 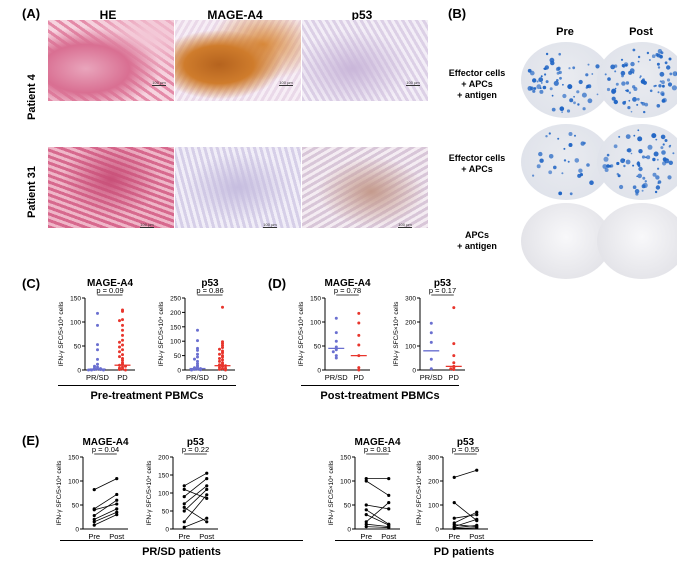 I want to click on y-tick-label: 50, so click(x=348, y=506).